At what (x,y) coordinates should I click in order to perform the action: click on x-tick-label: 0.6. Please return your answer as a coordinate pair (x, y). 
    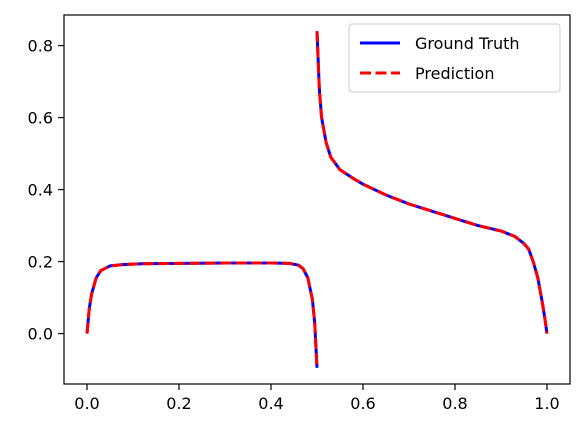
    Looking at the image, I should click on (362, 403).